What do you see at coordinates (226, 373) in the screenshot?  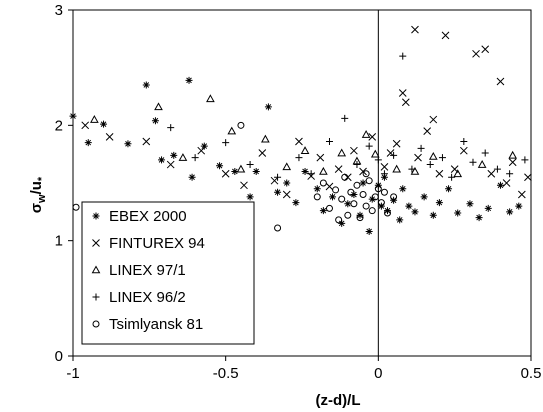 I see `x-tick-label: -0.5` at bounding box center [226, 373].